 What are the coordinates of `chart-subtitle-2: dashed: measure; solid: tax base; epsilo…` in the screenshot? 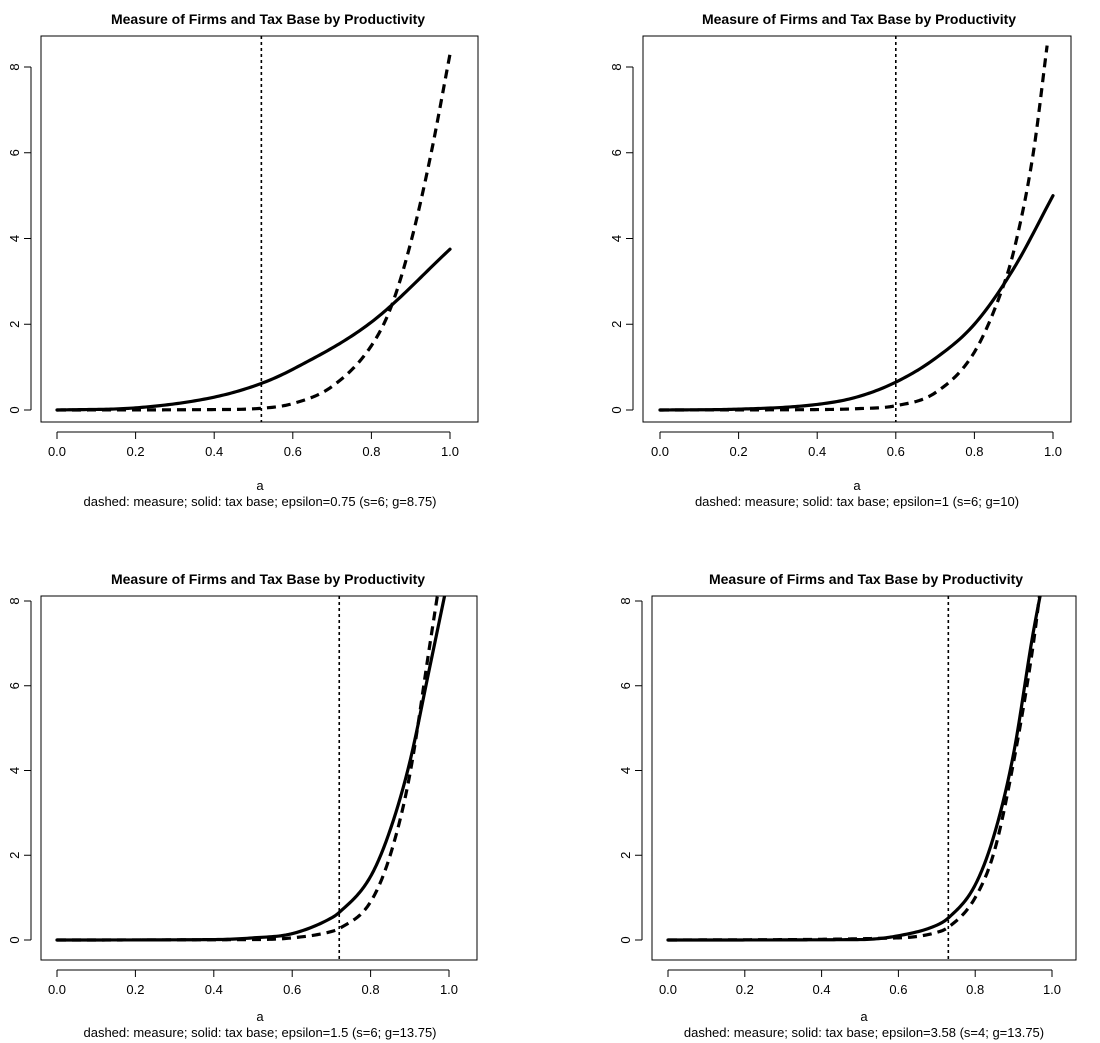 It's located at (857, 501).